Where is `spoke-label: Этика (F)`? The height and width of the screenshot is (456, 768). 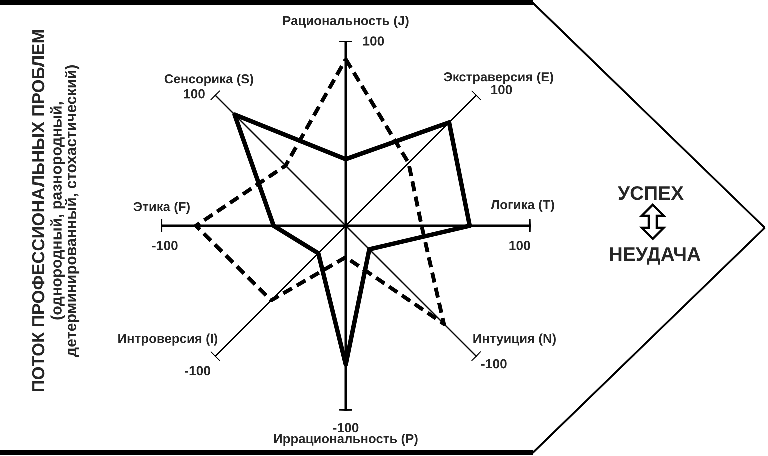
spoke-label: Этика (F) is located at coordinates (162, 208).